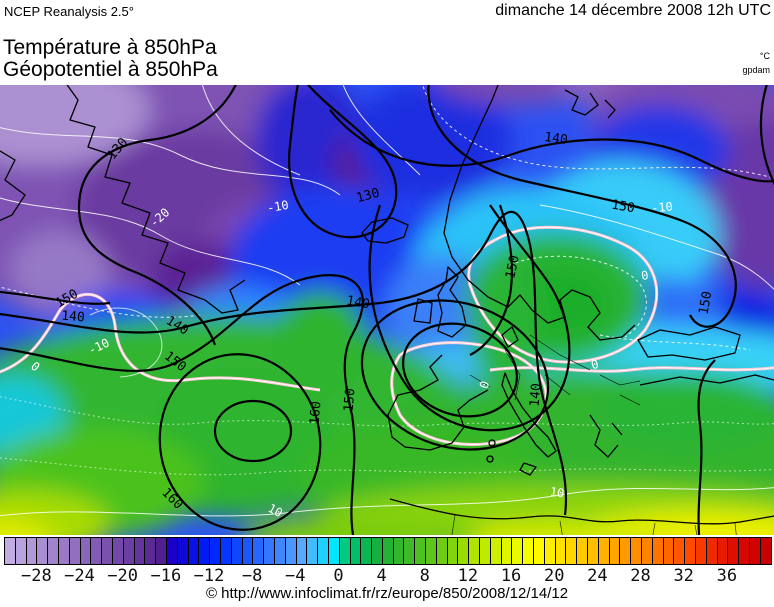 The height and width of the screenshot is (607, 774). I want to click on colorbar-tick: 28, so click(640, 576).